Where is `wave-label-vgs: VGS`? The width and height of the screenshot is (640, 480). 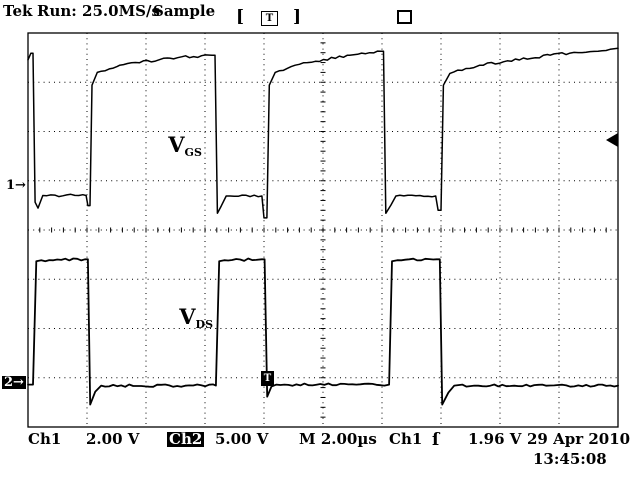 wave-label-vgs: VGS is located at coordinates (170, 146).